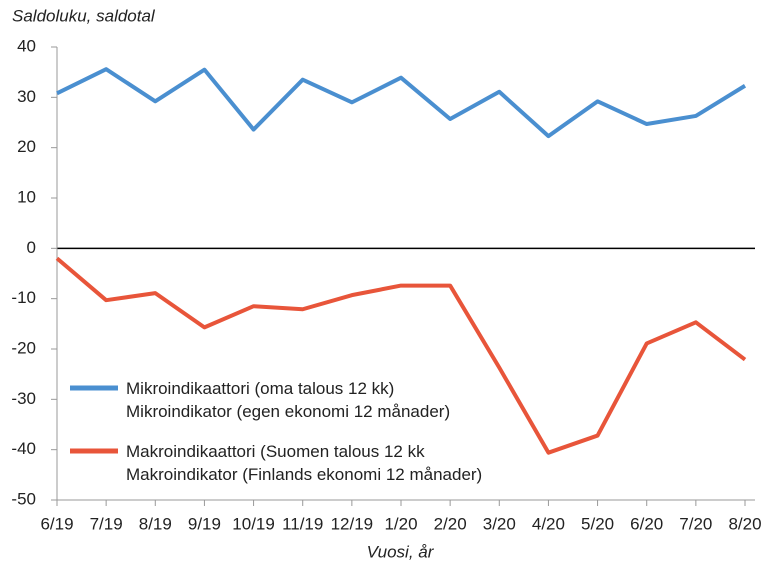  I want to click on x-tick-label: 10/19, so click(253, 523).